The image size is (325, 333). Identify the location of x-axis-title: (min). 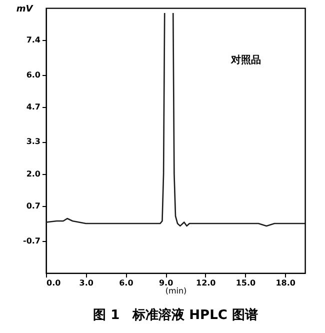
(176, 291).